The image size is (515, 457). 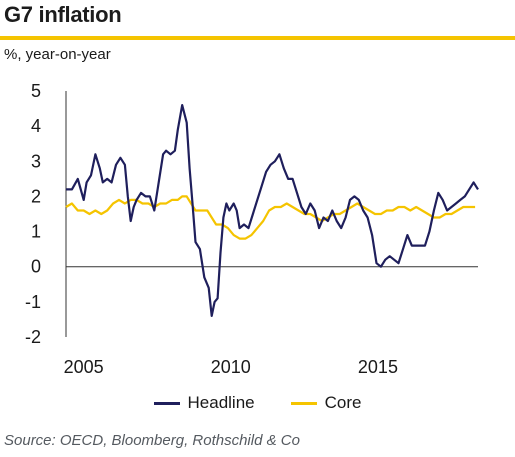 What do you see at coordinates (57, 54) in the screenshot?
I see `chart-subtitle: %, year-on-year` at bounding box center [57, 54].